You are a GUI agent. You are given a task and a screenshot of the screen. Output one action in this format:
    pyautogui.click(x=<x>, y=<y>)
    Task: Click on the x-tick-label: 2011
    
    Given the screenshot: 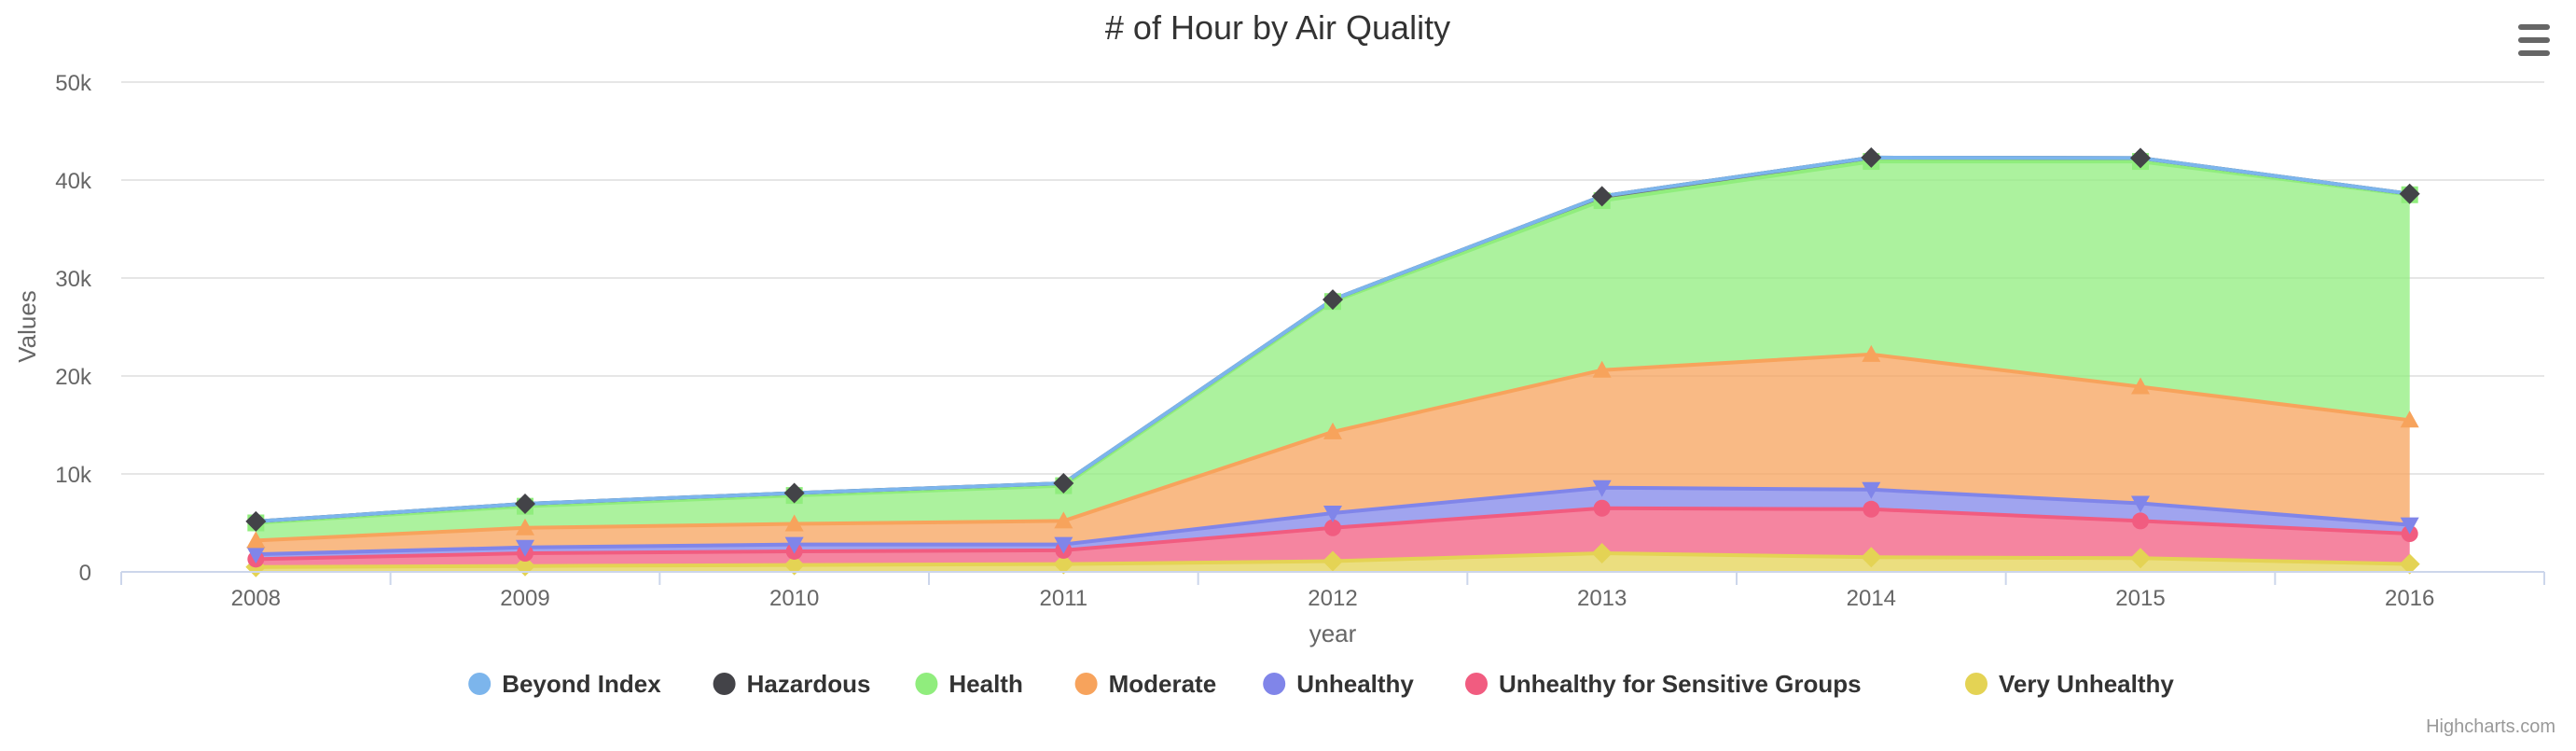 What is the action you would take?
    pyautogui.click(x=1064, y=598)
    